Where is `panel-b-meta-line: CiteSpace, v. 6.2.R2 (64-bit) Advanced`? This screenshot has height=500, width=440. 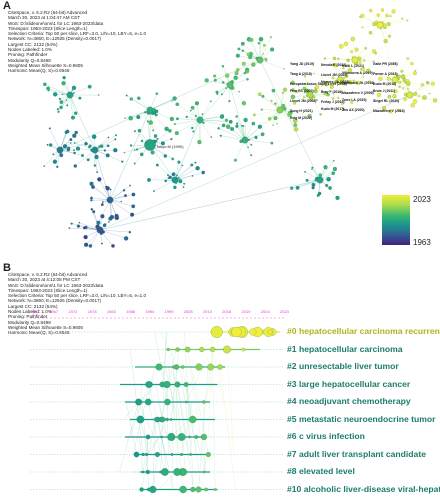
panel-b-meta-line: CiteSpace, v. 6.2.R2 (64-bit) Advanced is located at coordinates (48, 274).